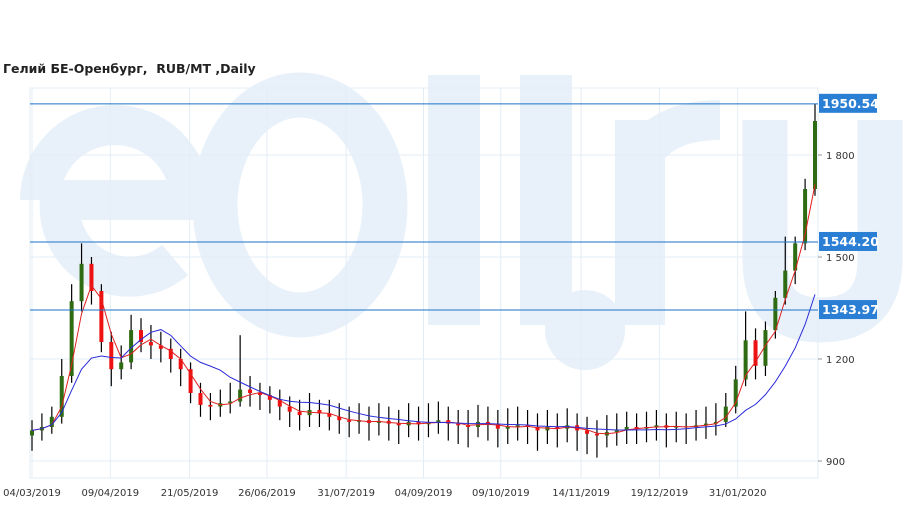 The height and width of the screenshot is (509, 909). Describe the element at coordinates (835, 462) in the screenshot. I see `y-tick-label: 900` at that location.